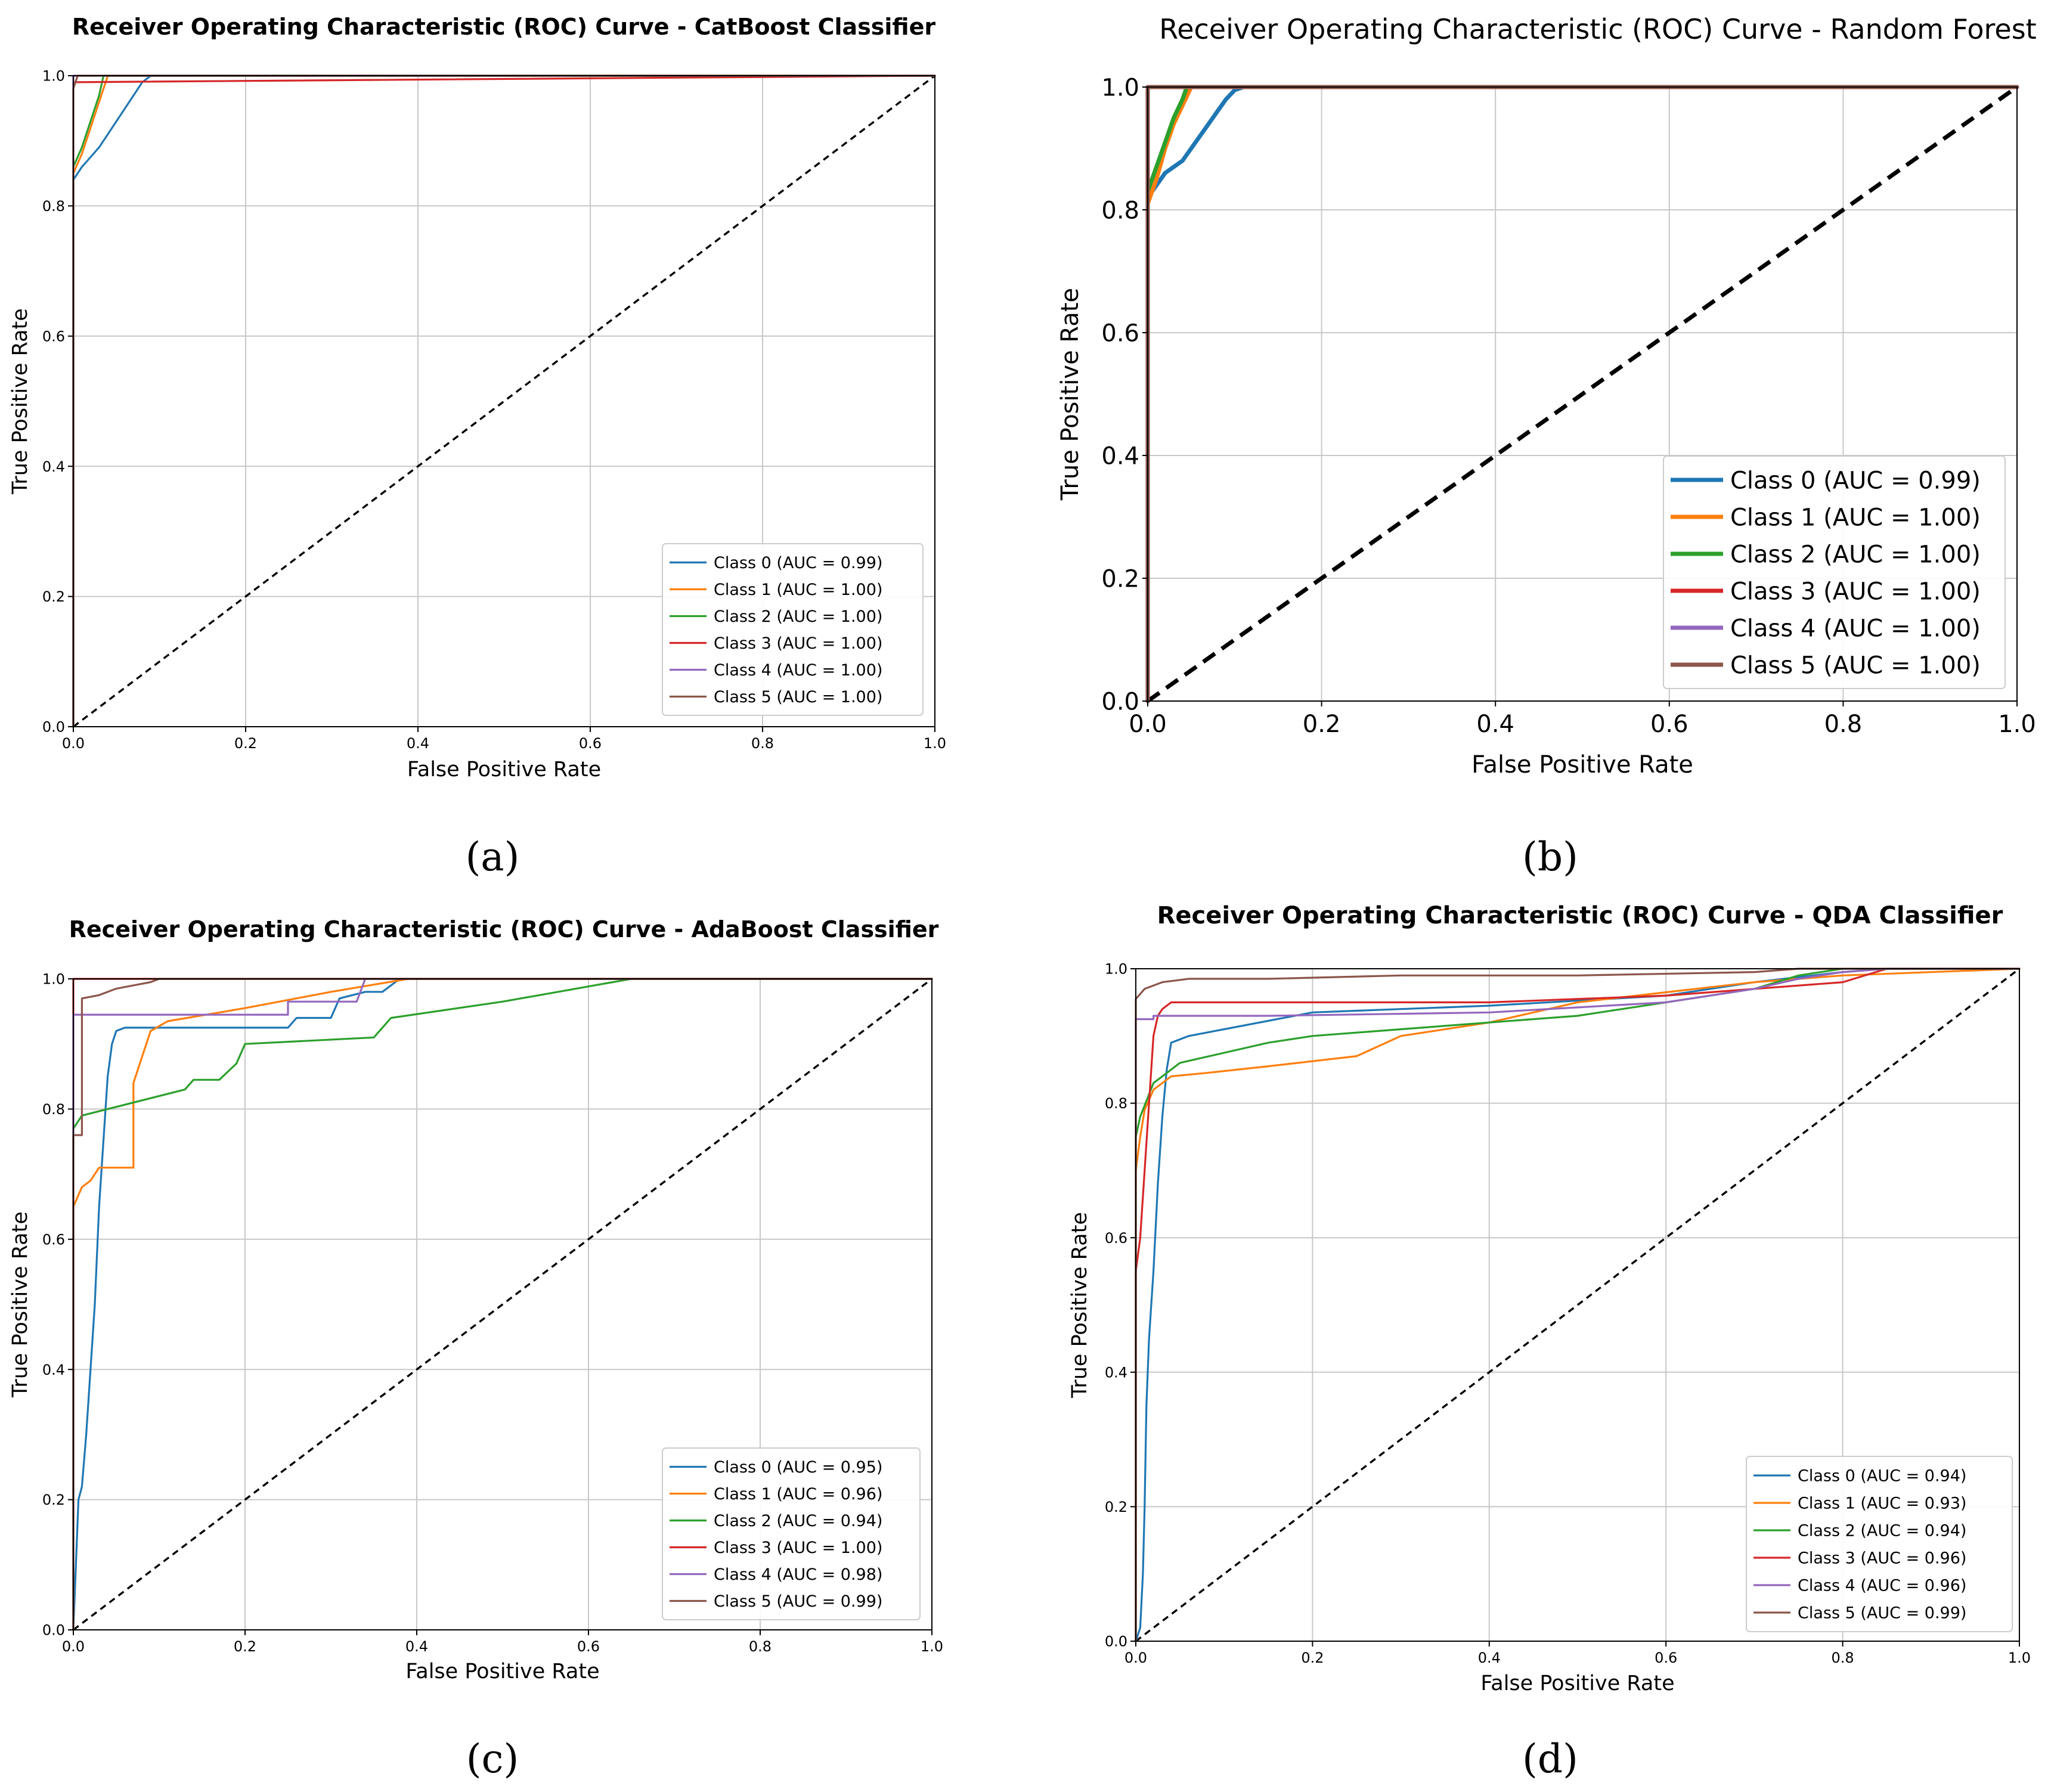 Image resolution: width=2051 pixels, height=1792 pixels. I want to click on legend-label-class-3: Class 3 (AUC = 1.00), so click(1855, 591).